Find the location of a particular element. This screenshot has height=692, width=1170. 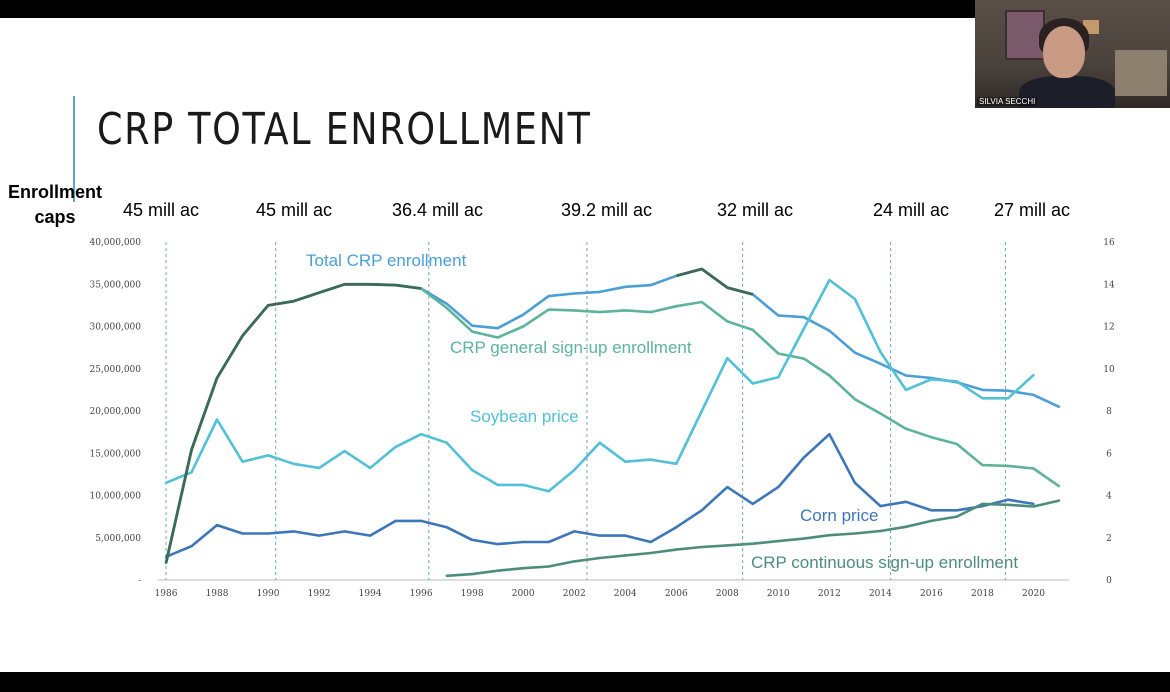

data-point-crp-general-sign-up-enrollment-2002 is located at coordinates (574, 310).